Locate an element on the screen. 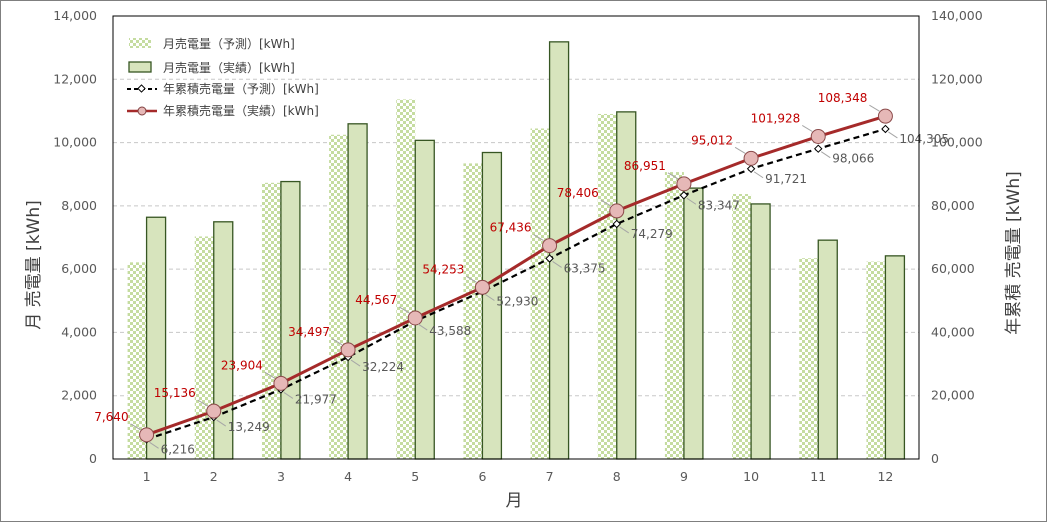  y-tick-label-left: 6,000 is located at coordinates (79, 268).